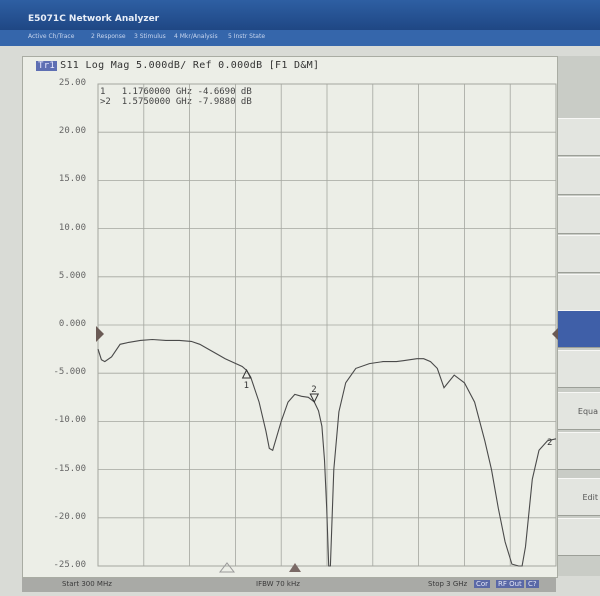 The width and height of the screenshot is (600, 596). Describe the element at coordinates (196, 36) in the screenshot. I see `menu-item-marker-analysis: 4 Mkr/Analysis` at that location.